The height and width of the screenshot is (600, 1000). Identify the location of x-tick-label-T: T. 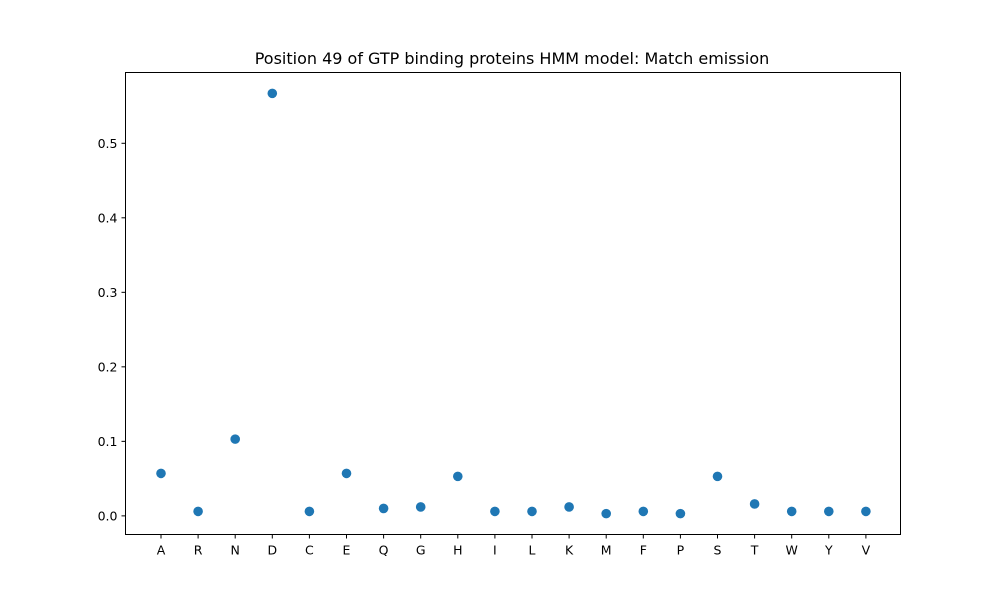
(754, 550).